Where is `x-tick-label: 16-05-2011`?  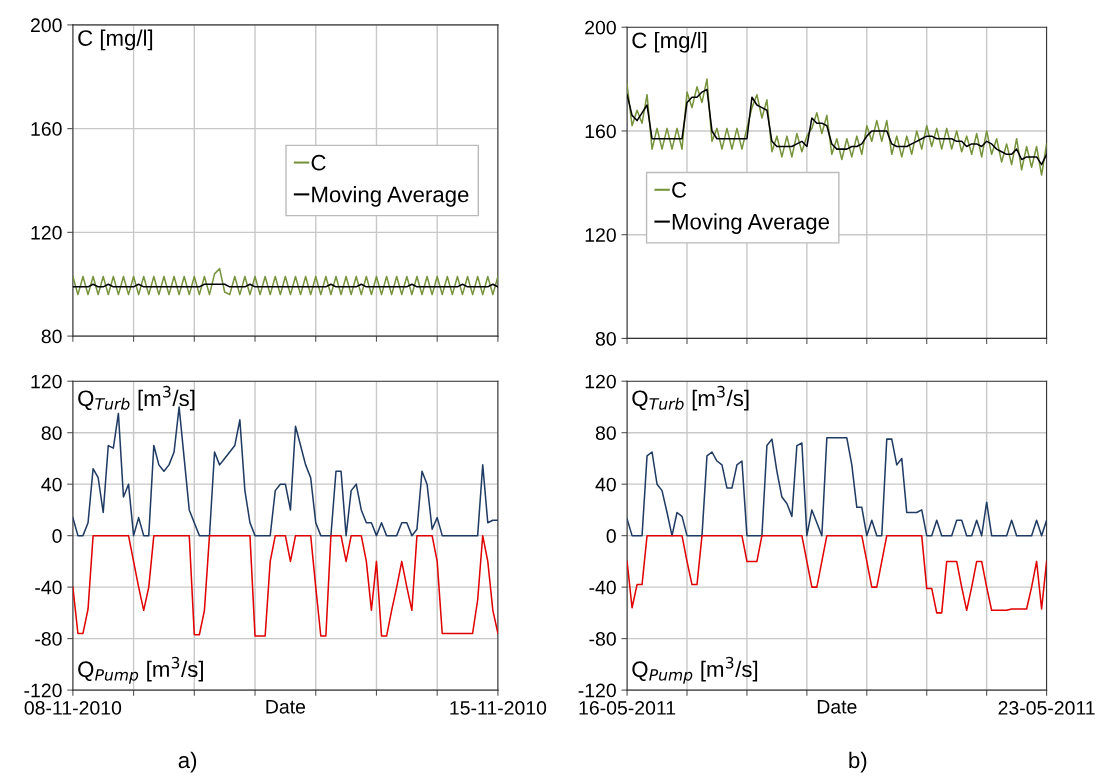 x-tick-label: 16-05-2011 is located at coordinates (627, 708).